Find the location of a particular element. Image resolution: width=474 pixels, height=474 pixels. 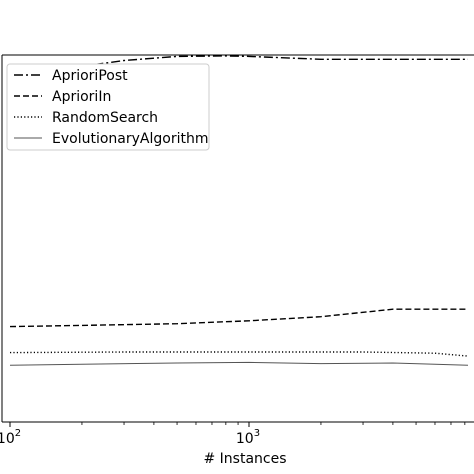

legend-label-aprioriin: AprioriIn is located at coordinates (81, 97).